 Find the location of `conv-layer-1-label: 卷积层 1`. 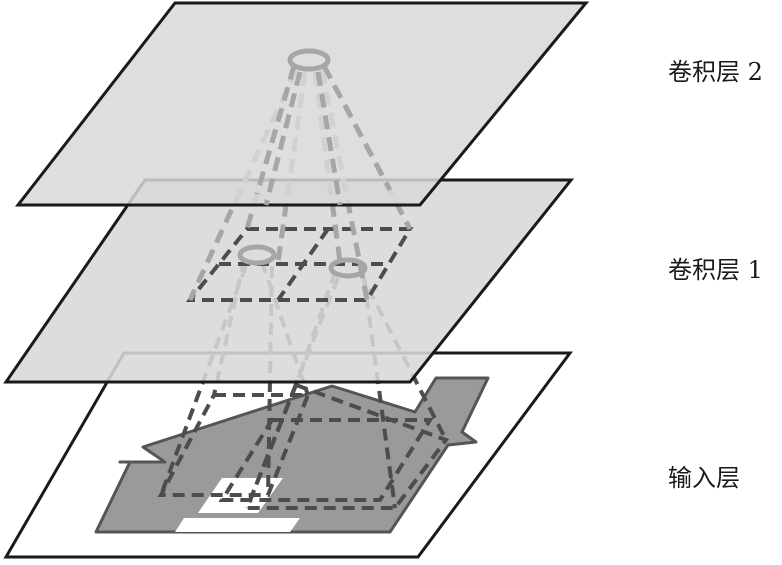

conv-layer-1-label: 卷积层 1 is located at coordinates (715, 270).